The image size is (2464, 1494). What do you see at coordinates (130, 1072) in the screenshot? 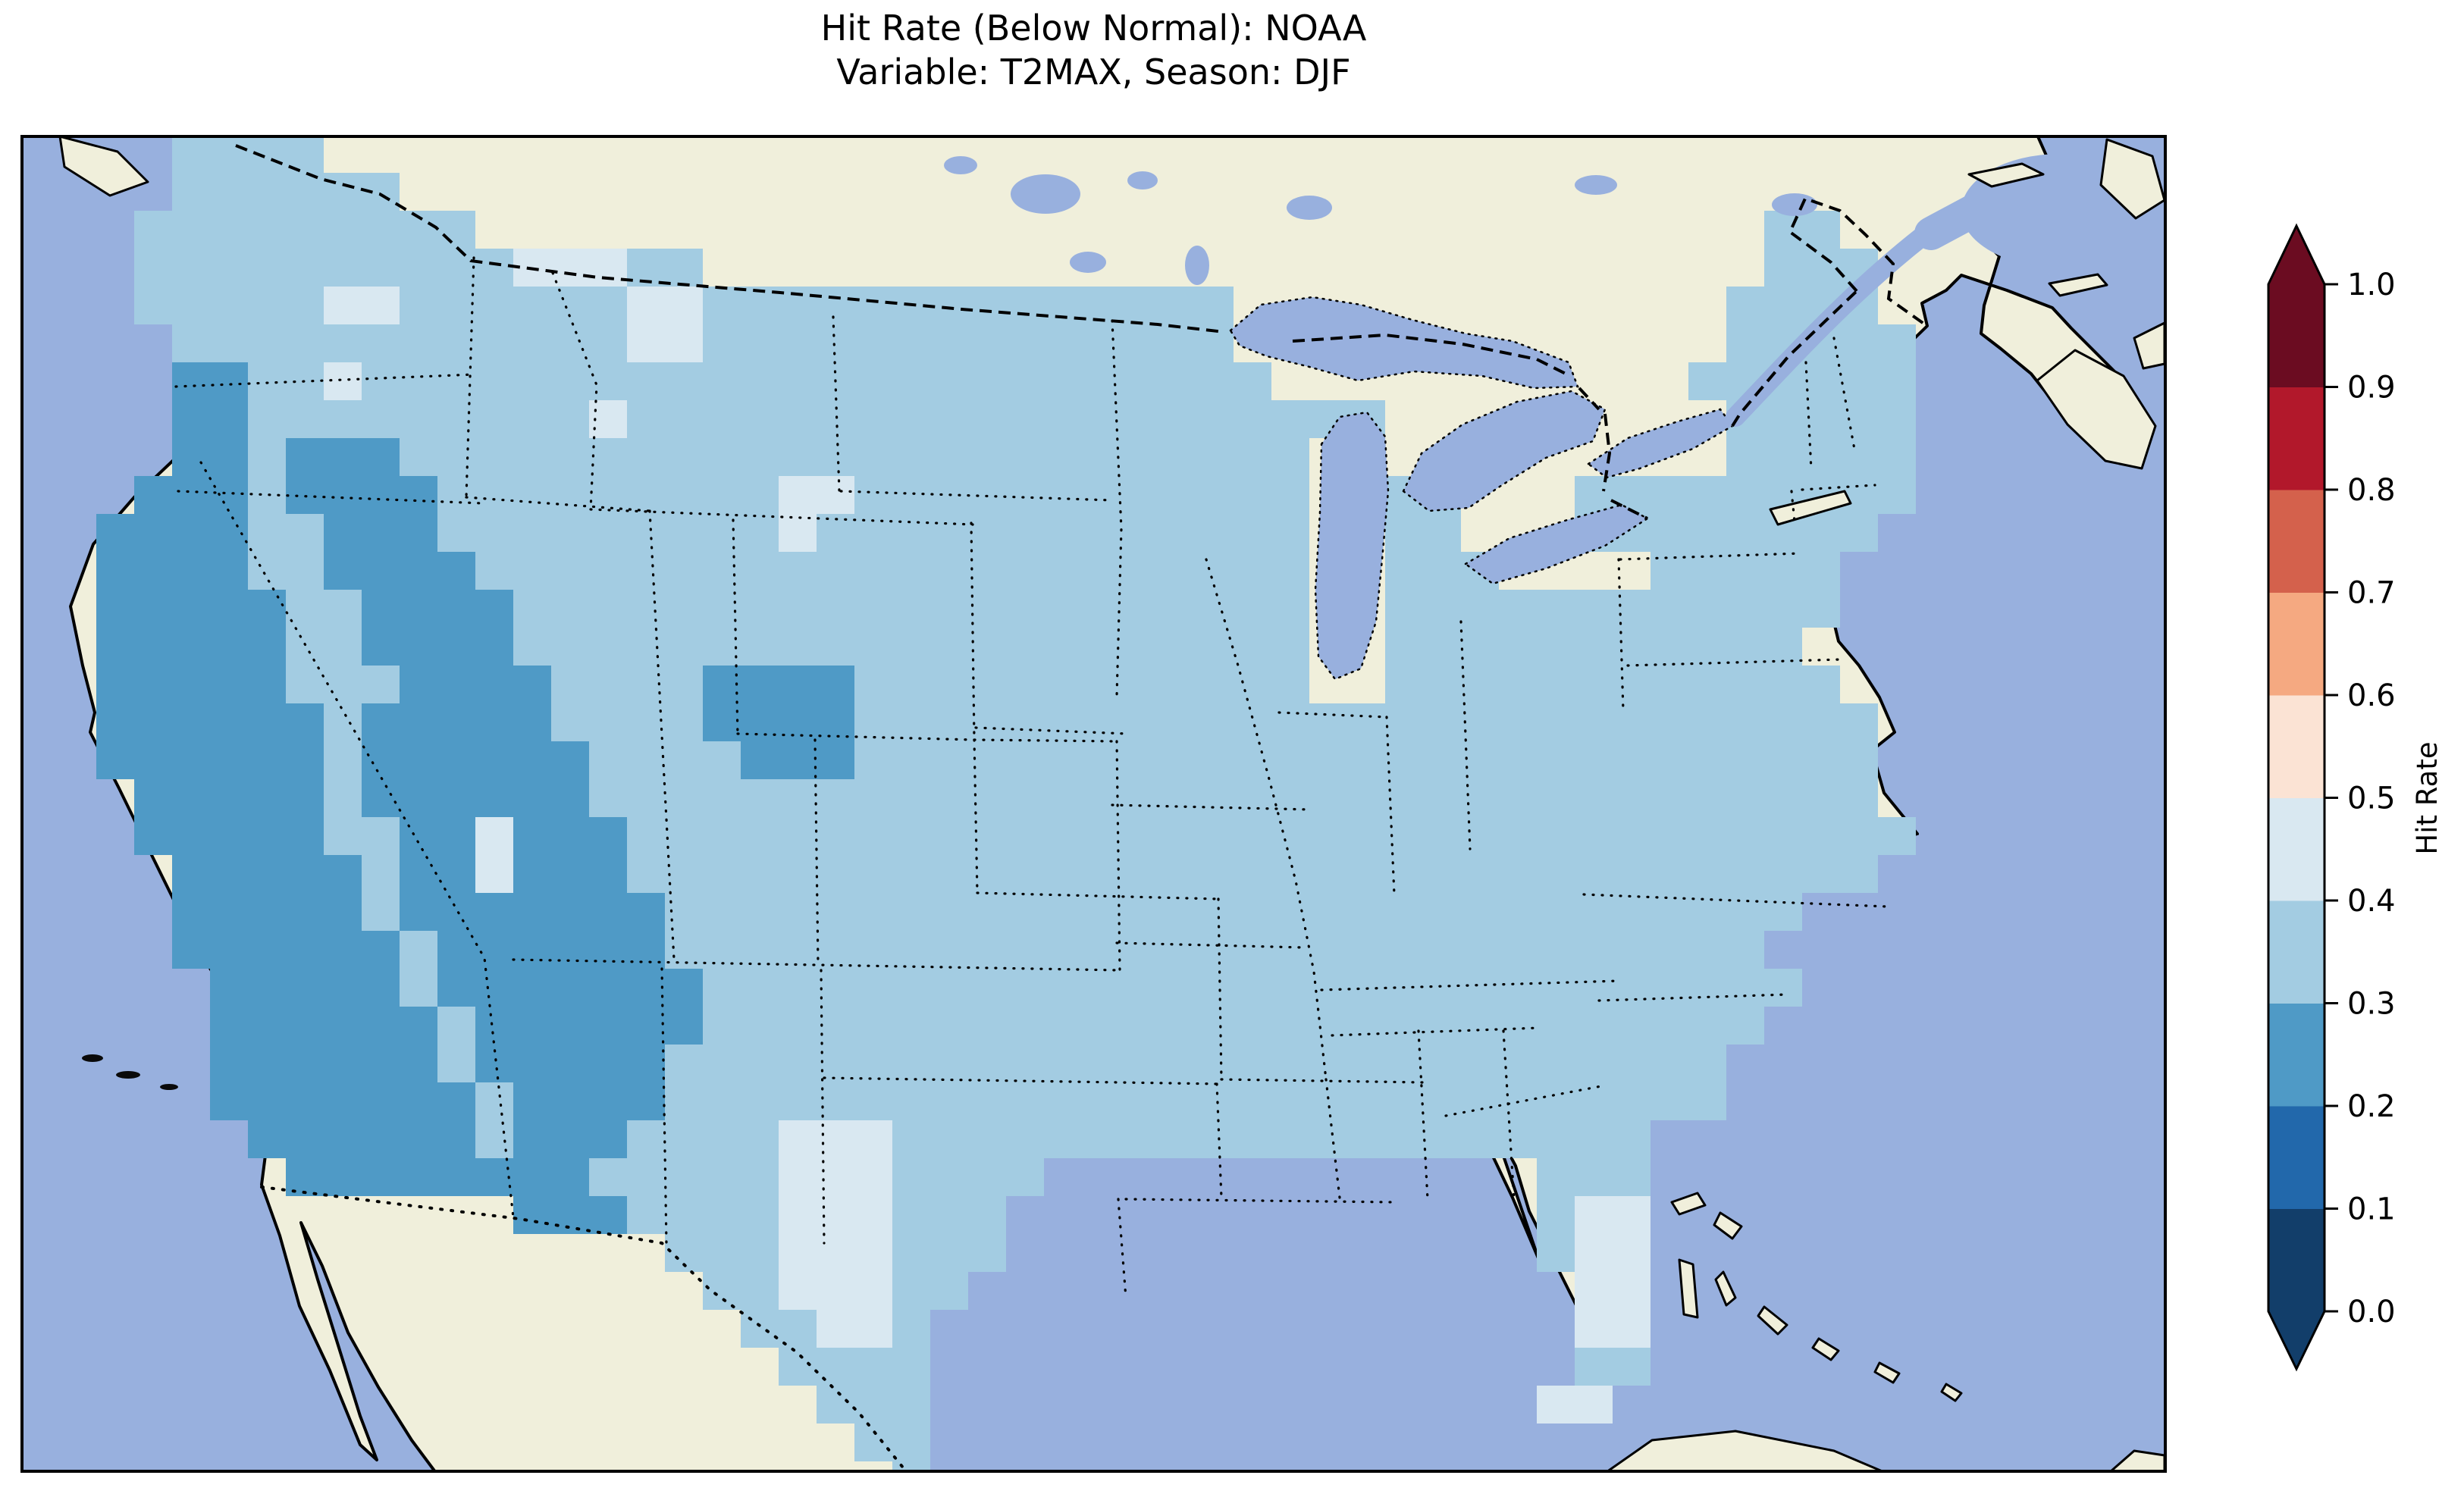
I see `channel-islands` at bounding box center [130, 1072].